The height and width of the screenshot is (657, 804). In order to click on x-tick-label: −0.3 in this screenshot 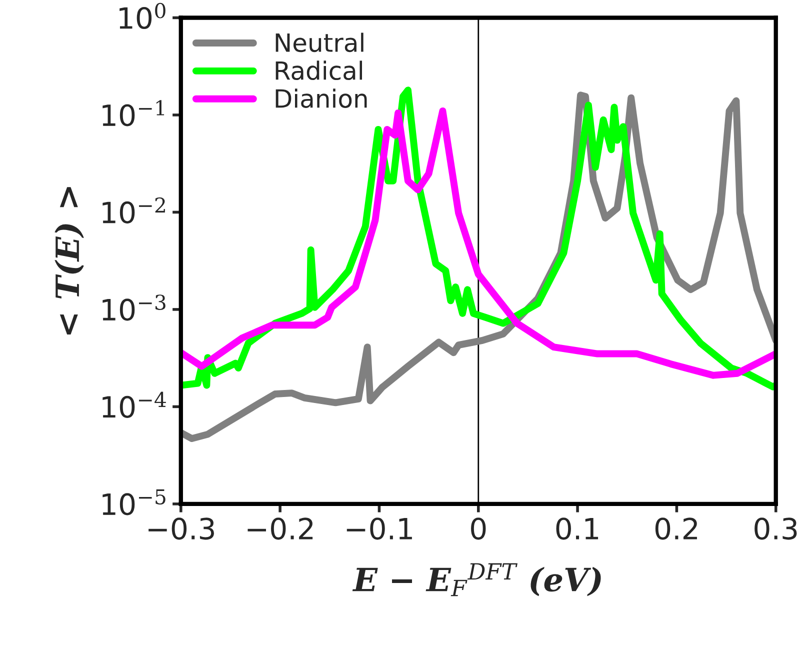, I will do `click(181, 529)`.